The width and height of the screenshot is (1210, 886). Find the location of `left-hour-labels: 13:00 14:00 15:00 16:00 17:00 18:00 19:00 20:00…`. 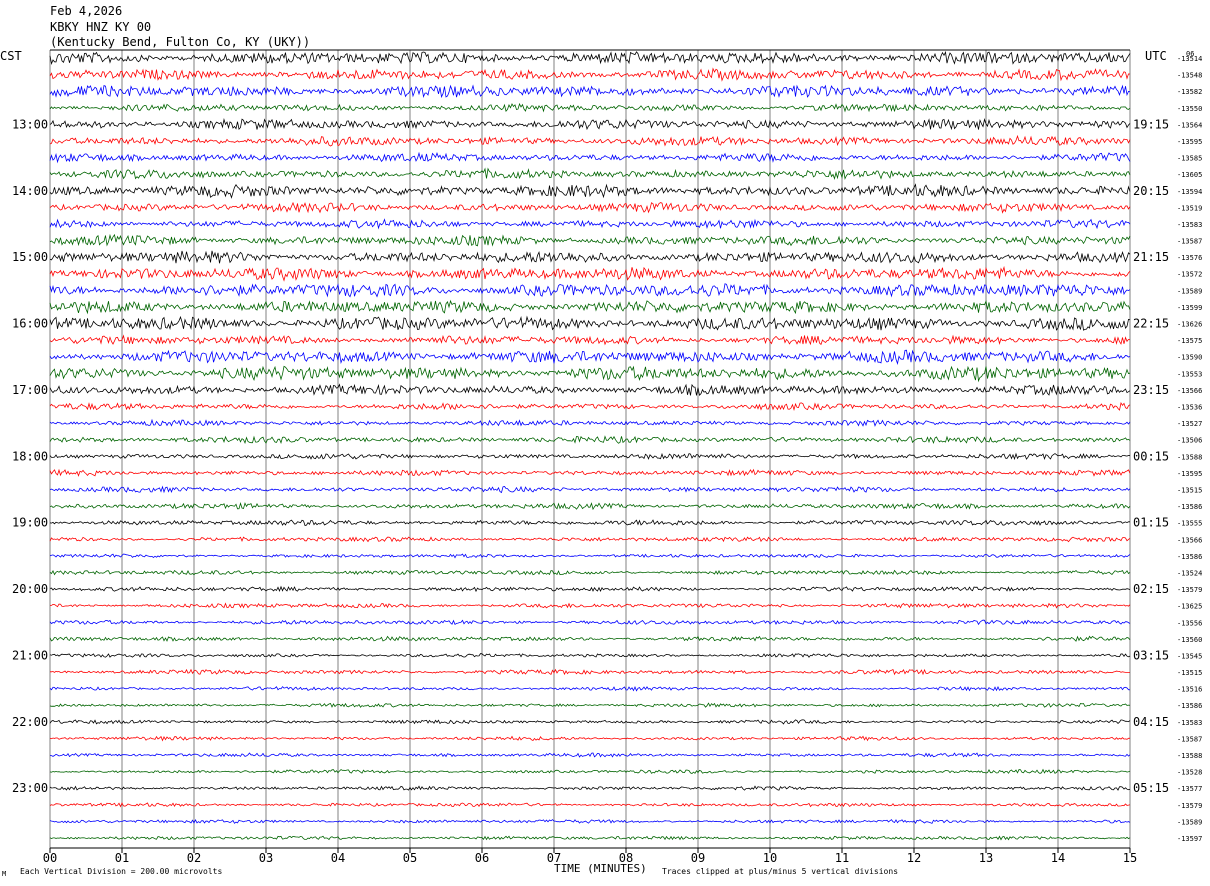

left-hour-labels: 13:00 14:00 15:00 16:00 17:00 18:00 19:00 20:00… is located at coordinates (30, 456).